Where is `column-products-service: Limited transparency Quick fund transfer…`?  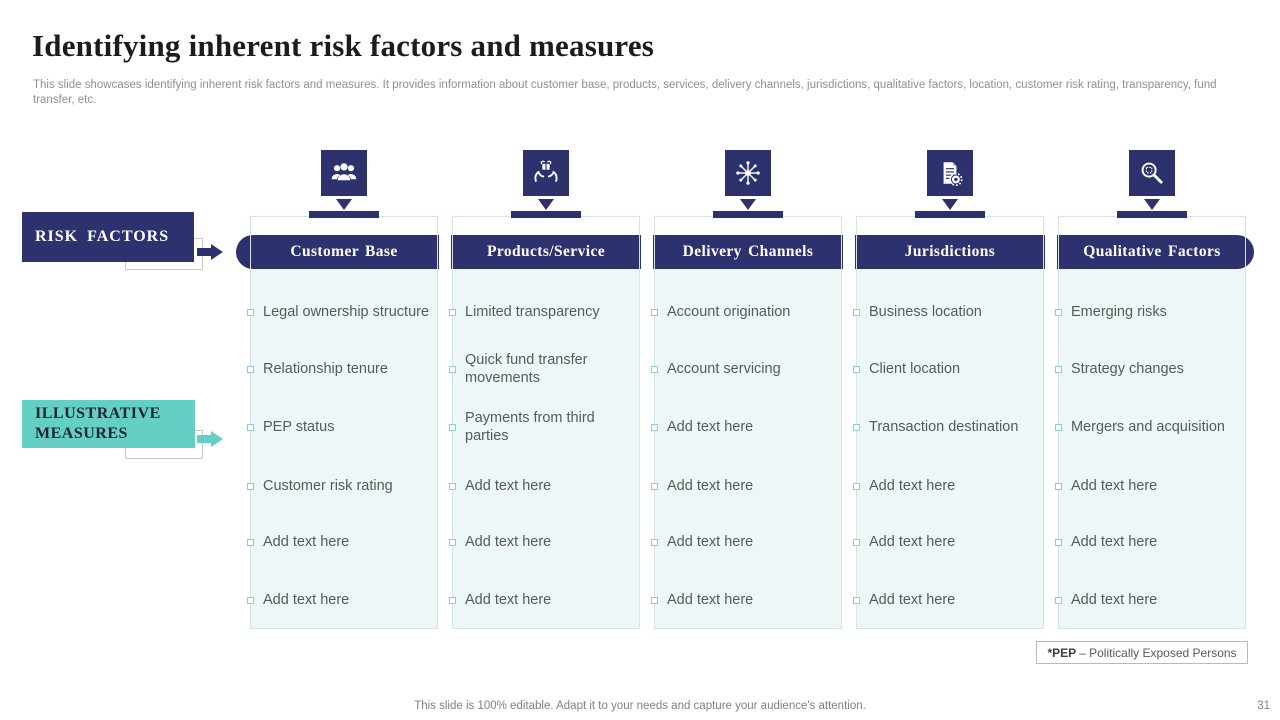 column-products-service: Limited transparency Quick fund transfer… is located at coordinates (544, 422).